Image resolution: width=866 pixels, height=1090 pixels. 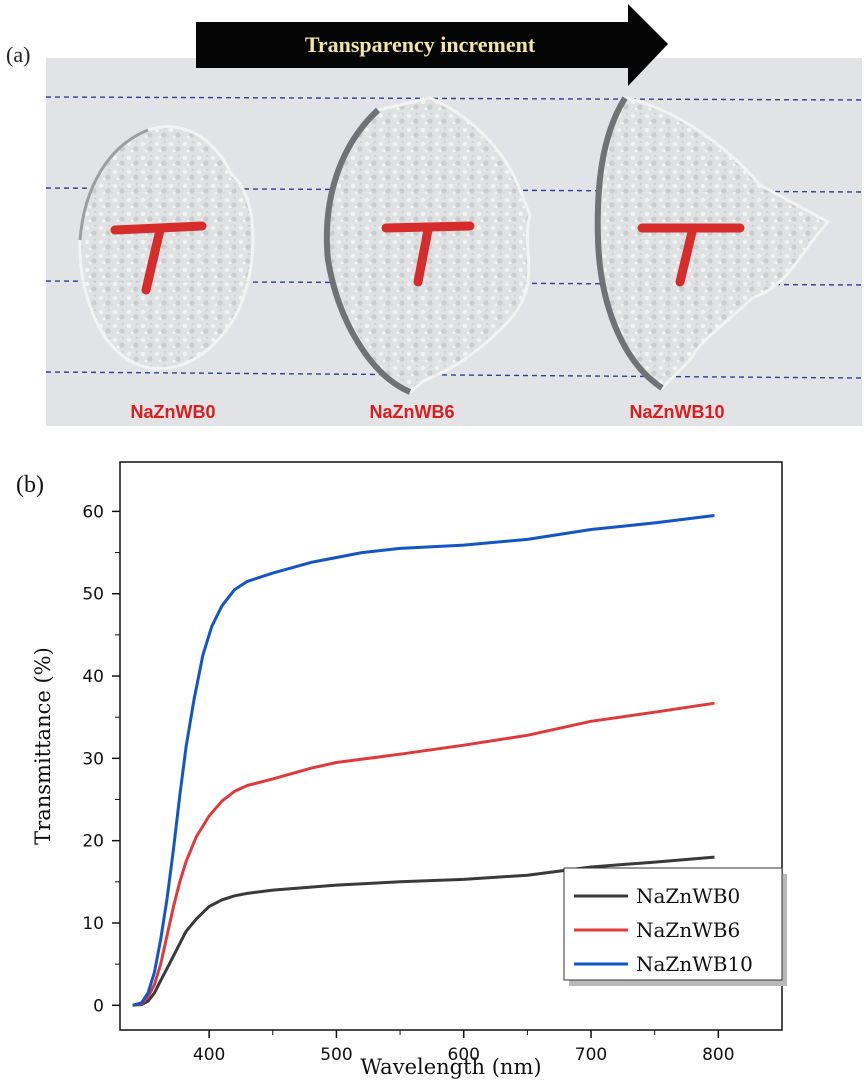 I want to click on sample-label-2: NaZnWB6, so click(x=412, y=412).